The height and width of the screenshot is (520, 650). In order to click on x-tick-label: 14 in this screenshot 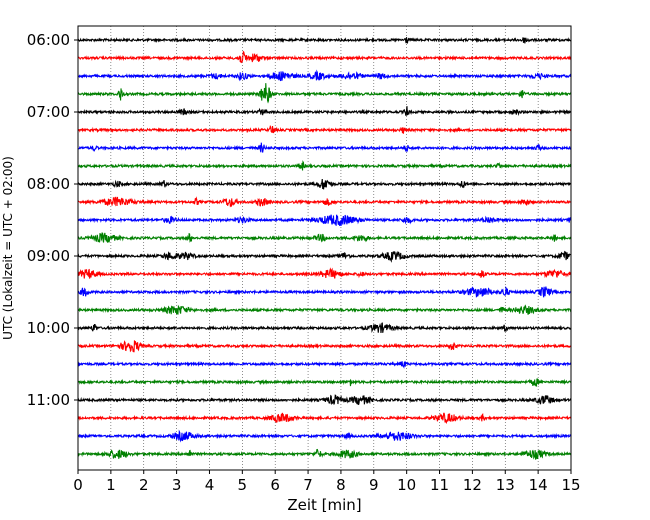, I will do `click(538, 485)`.